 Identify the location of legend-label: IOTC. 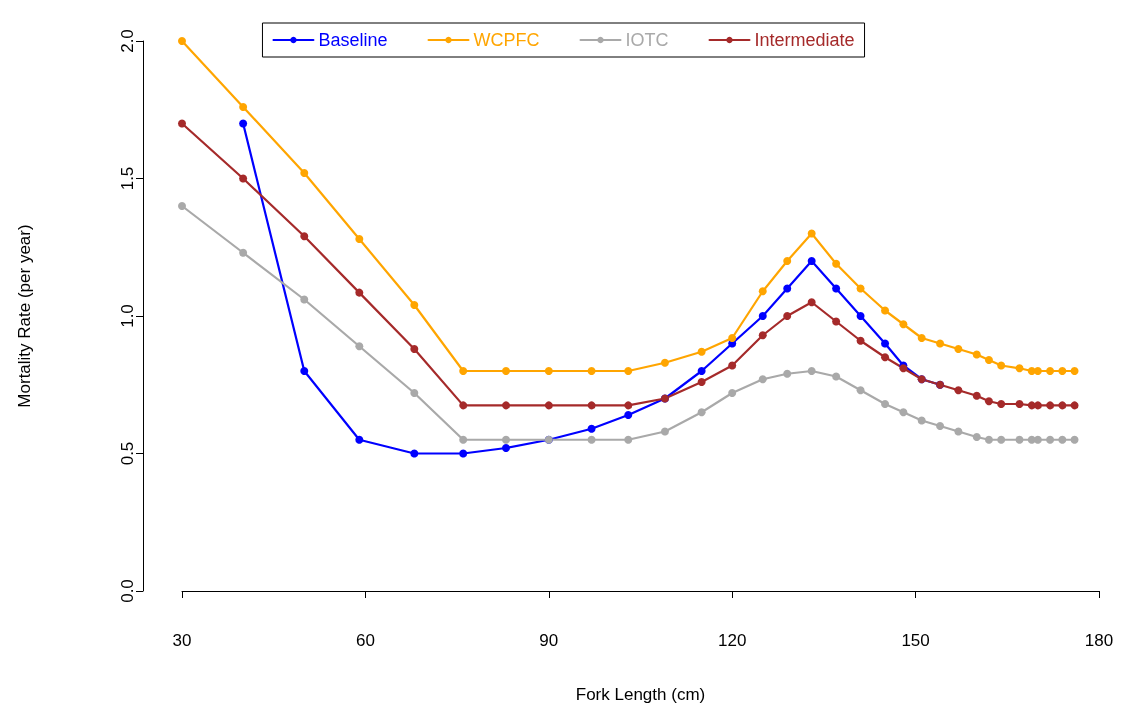
(647, 40).